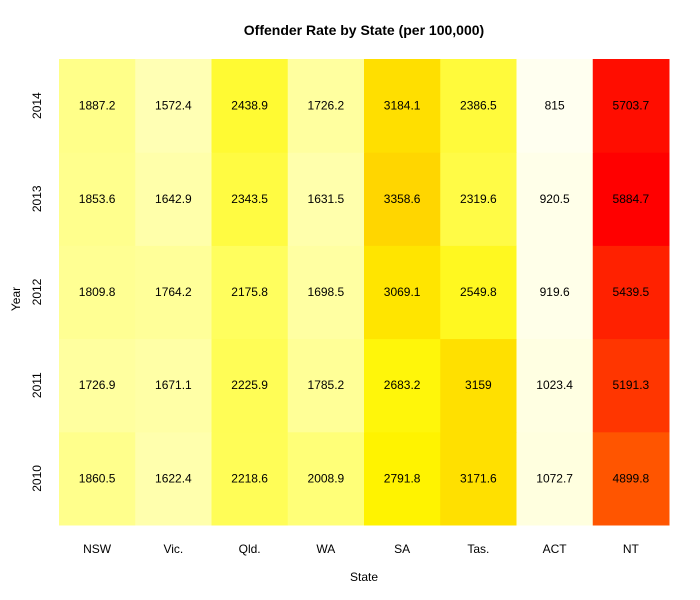  Describe the element at coordinates (37, 105) in the screenshot. I see `y-tick-label: 2014` at that location.